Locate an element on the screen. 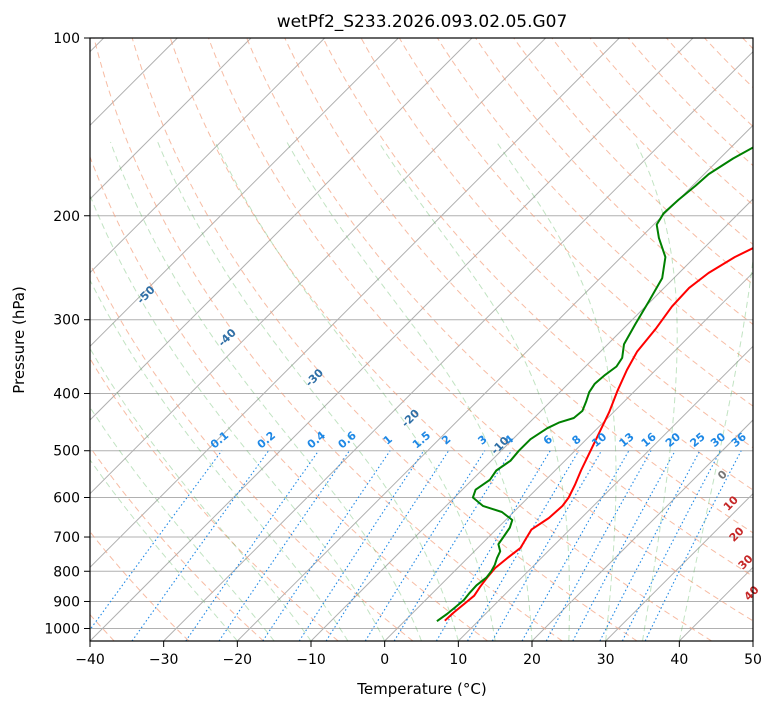 The image size is (775, 708). y-tick-label: 1000 is located at coordinates (62, 629).